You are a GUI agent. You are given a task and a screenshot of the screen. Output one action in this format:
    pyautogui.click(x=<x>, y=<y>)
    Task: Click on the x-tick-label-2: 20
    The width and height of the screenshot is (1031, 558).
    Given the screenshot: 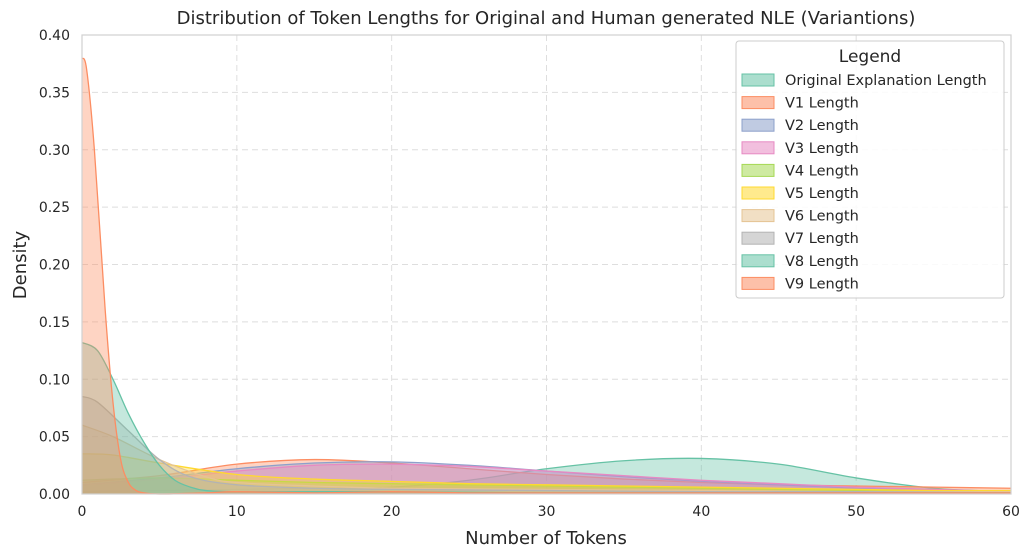 What is the action you would take?
    pyautogui.click(x=392, y=512)
    